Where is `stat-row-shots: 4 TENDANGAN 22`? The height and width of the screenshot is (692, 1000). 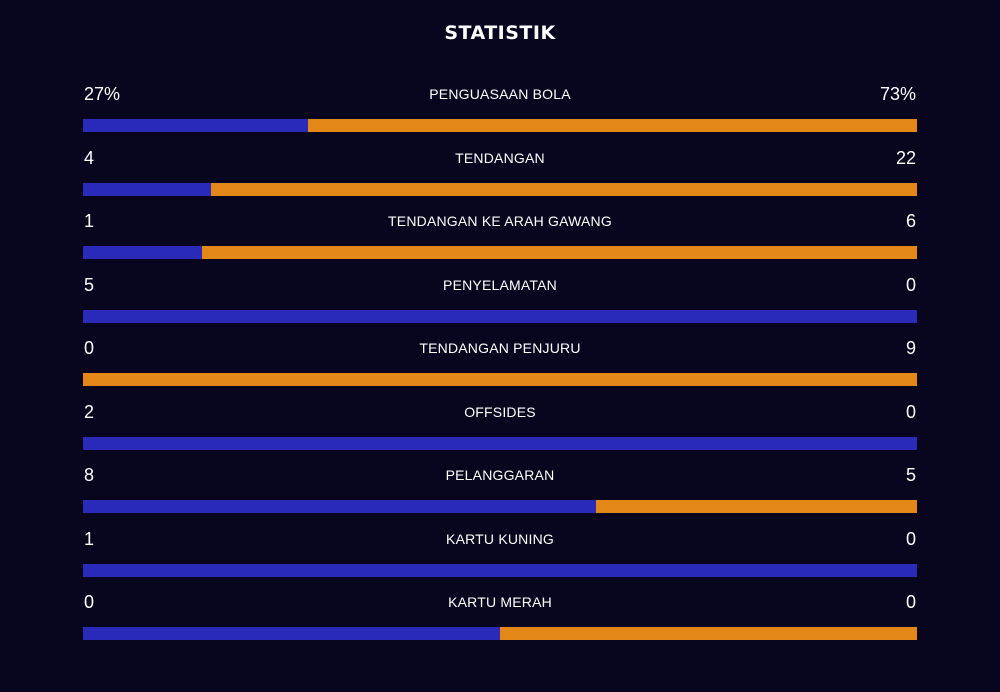 stat-row-shots: 4 TENDANGAN 22 is located at coordinates (500, 170).